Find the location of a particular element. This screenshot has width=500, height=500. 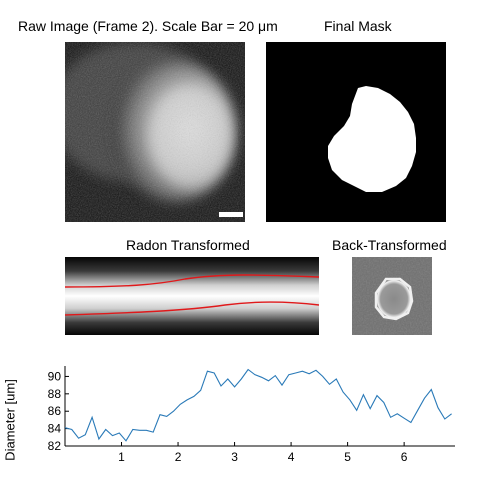

y-tick-label: 86 is located at coordinates (55, 411).